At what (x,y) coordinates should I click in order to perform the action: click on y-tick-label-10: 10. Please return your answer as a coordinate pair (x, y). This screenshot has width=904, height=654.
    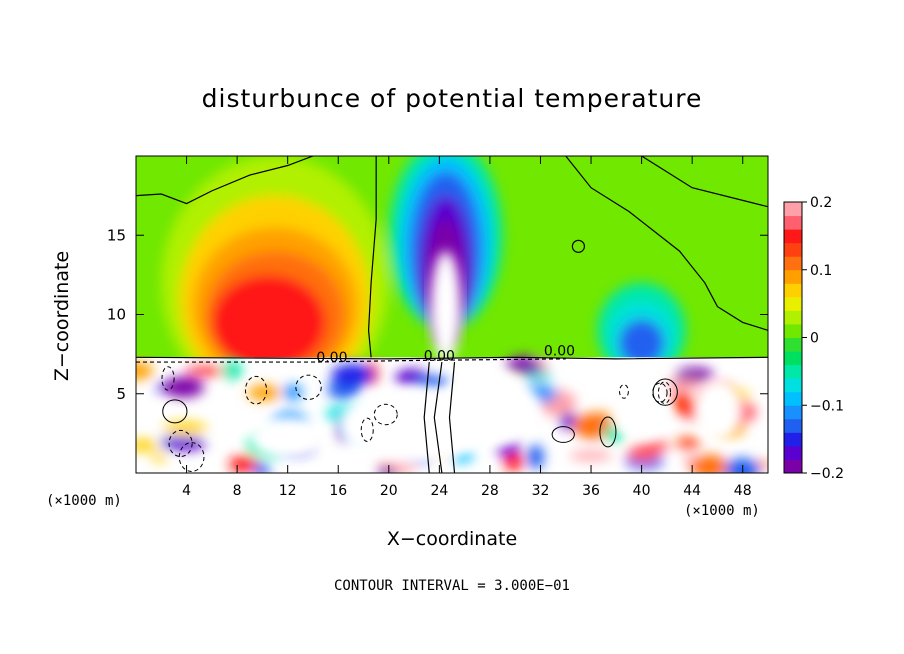
    Looking at the image, I should click on (116, 315).